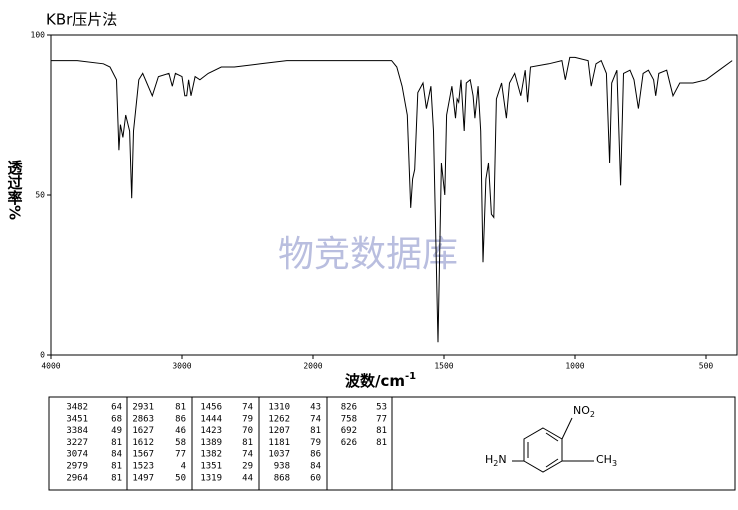 The image size is (738, 510). I want to click on peak-wavenumber: 1456, so click(211, 408).